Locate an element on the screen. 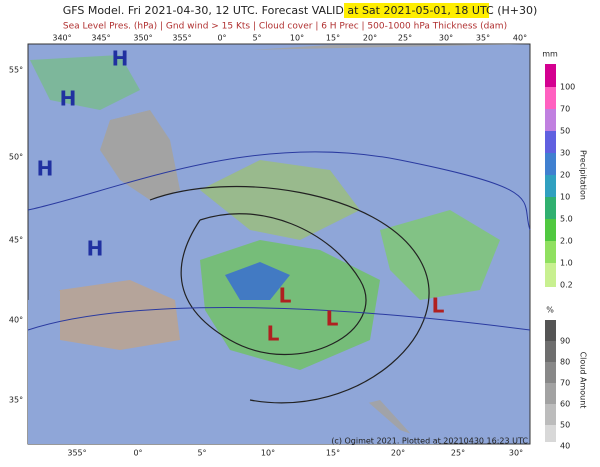 The height and width of the screenshot is (467, 600). cloud-title: Cloud Amount is located at coordinates (583, 380).